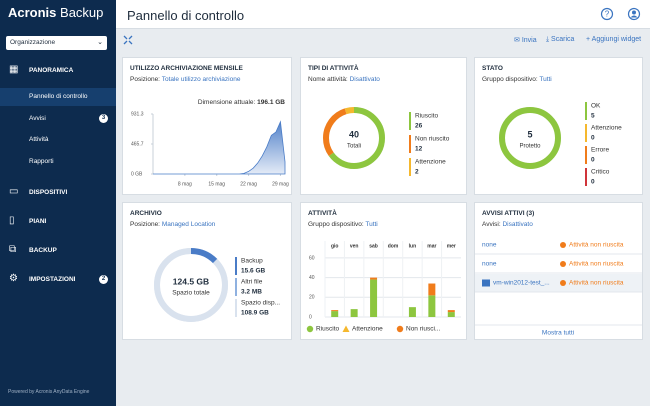 The image size is (650, 406). I want to click on nav-item: Pannello di controllo, so click(58, 97).